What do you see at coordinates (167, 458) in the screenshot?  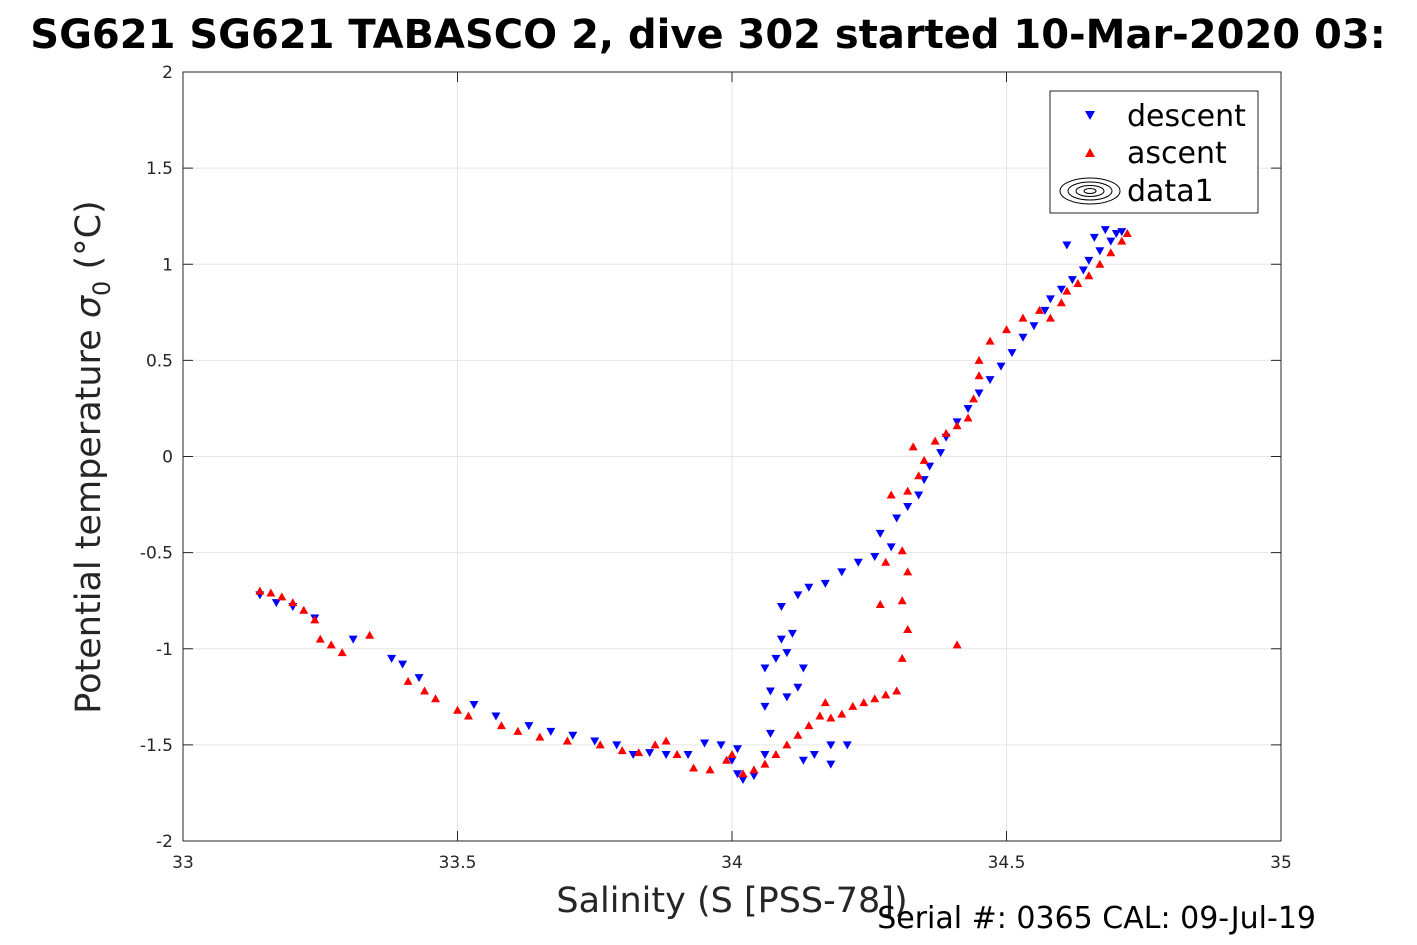 I see `y-tick-label: 0` at bounding box center [167, 458].